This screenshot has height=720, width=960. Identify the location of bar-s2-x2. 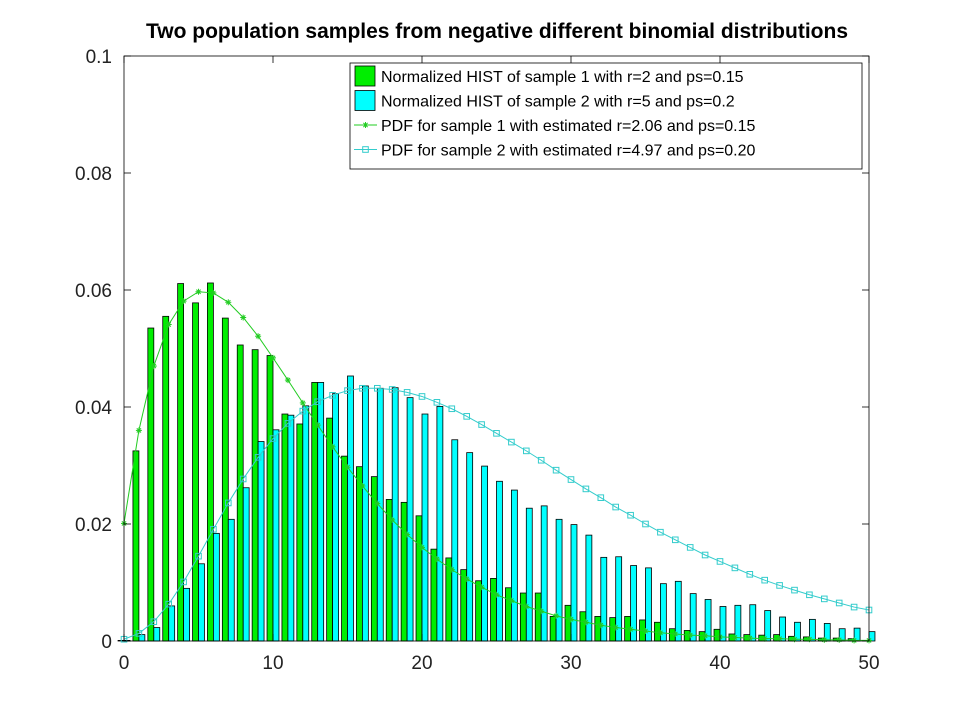
(157, 634).